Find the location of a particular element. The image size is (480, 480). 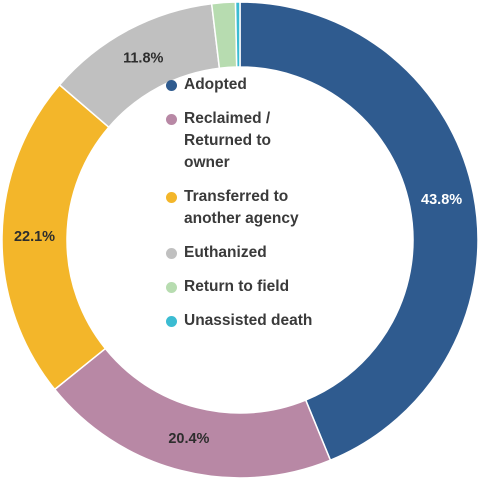

slice-unassisted-death is located at coordinates (237, 34).